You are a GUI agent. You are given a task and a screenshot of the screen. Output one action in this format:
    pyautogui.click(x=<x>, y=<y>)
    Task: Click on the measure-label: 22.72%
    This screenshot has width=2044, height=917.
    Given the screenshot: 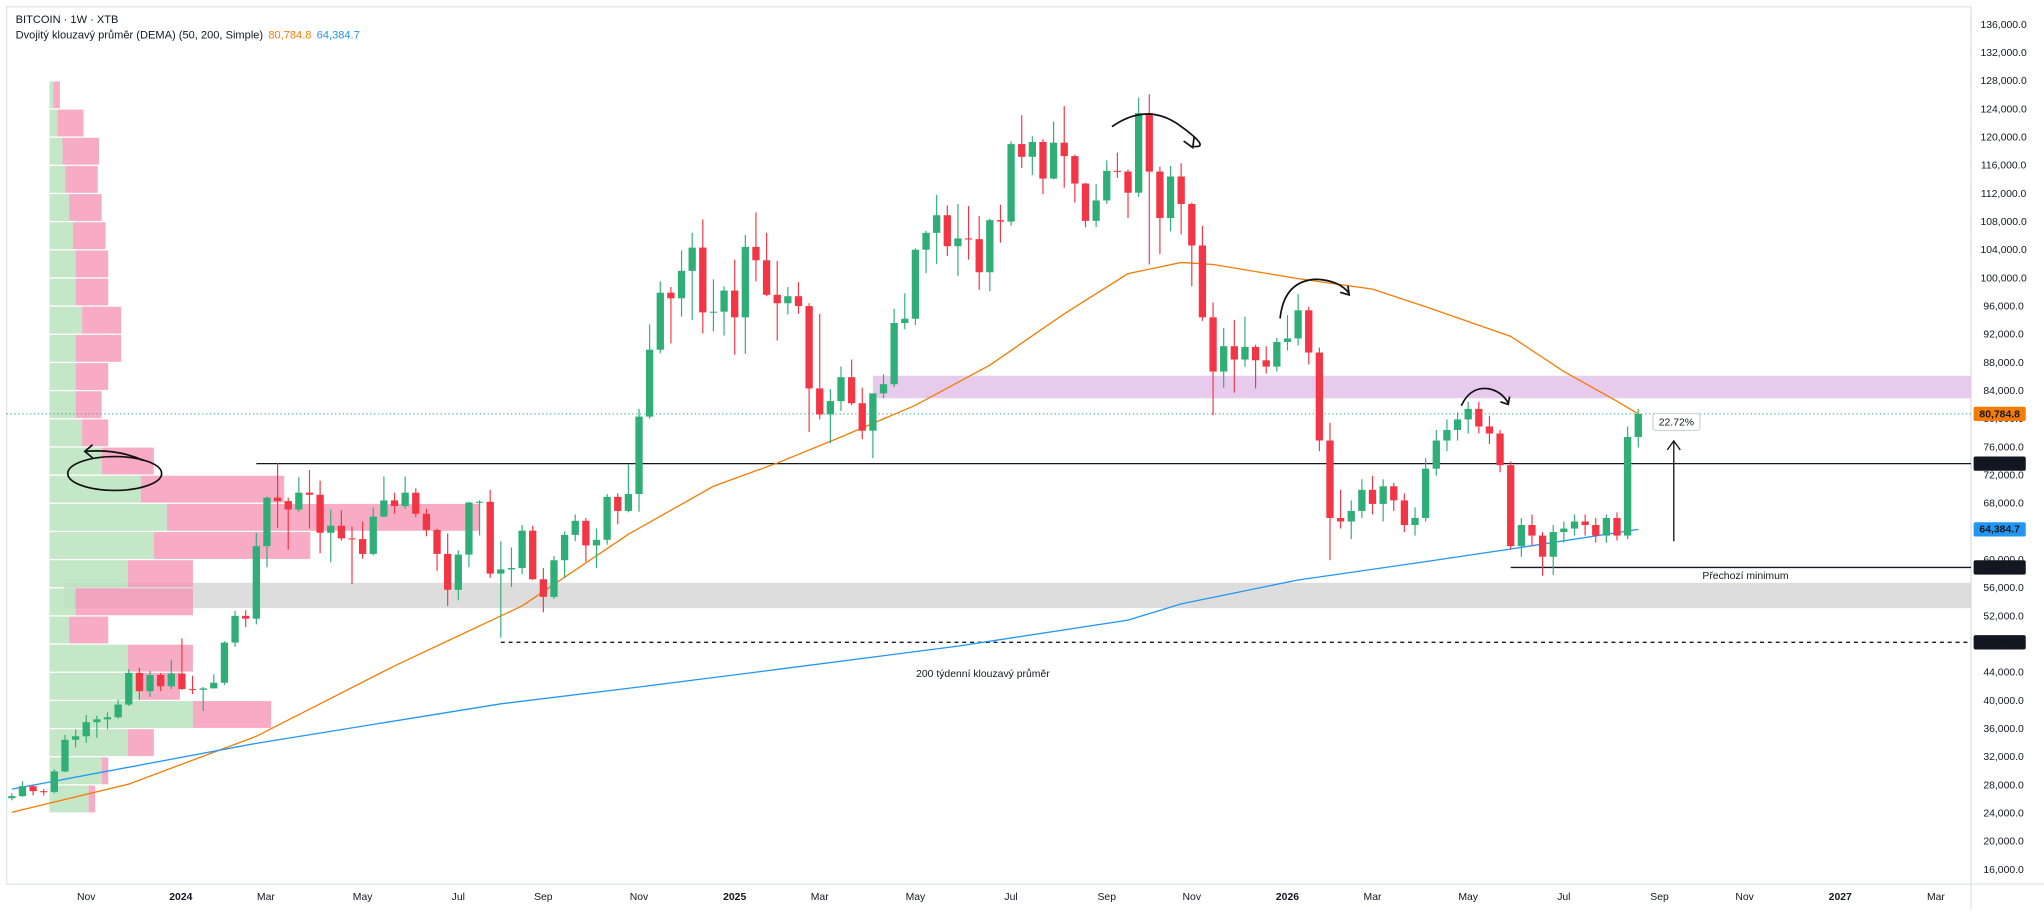 What is the action you would take?
    pyautogui.click(x=1676, y=422)
    